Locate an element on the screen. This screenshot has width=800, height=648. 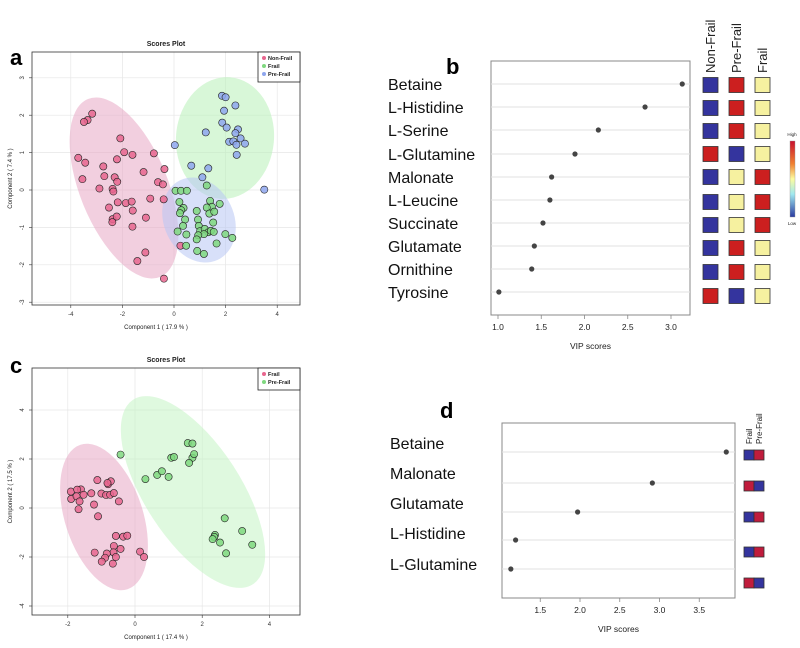
metabolite-label: Glutamate is located at coordinates (425, 247).